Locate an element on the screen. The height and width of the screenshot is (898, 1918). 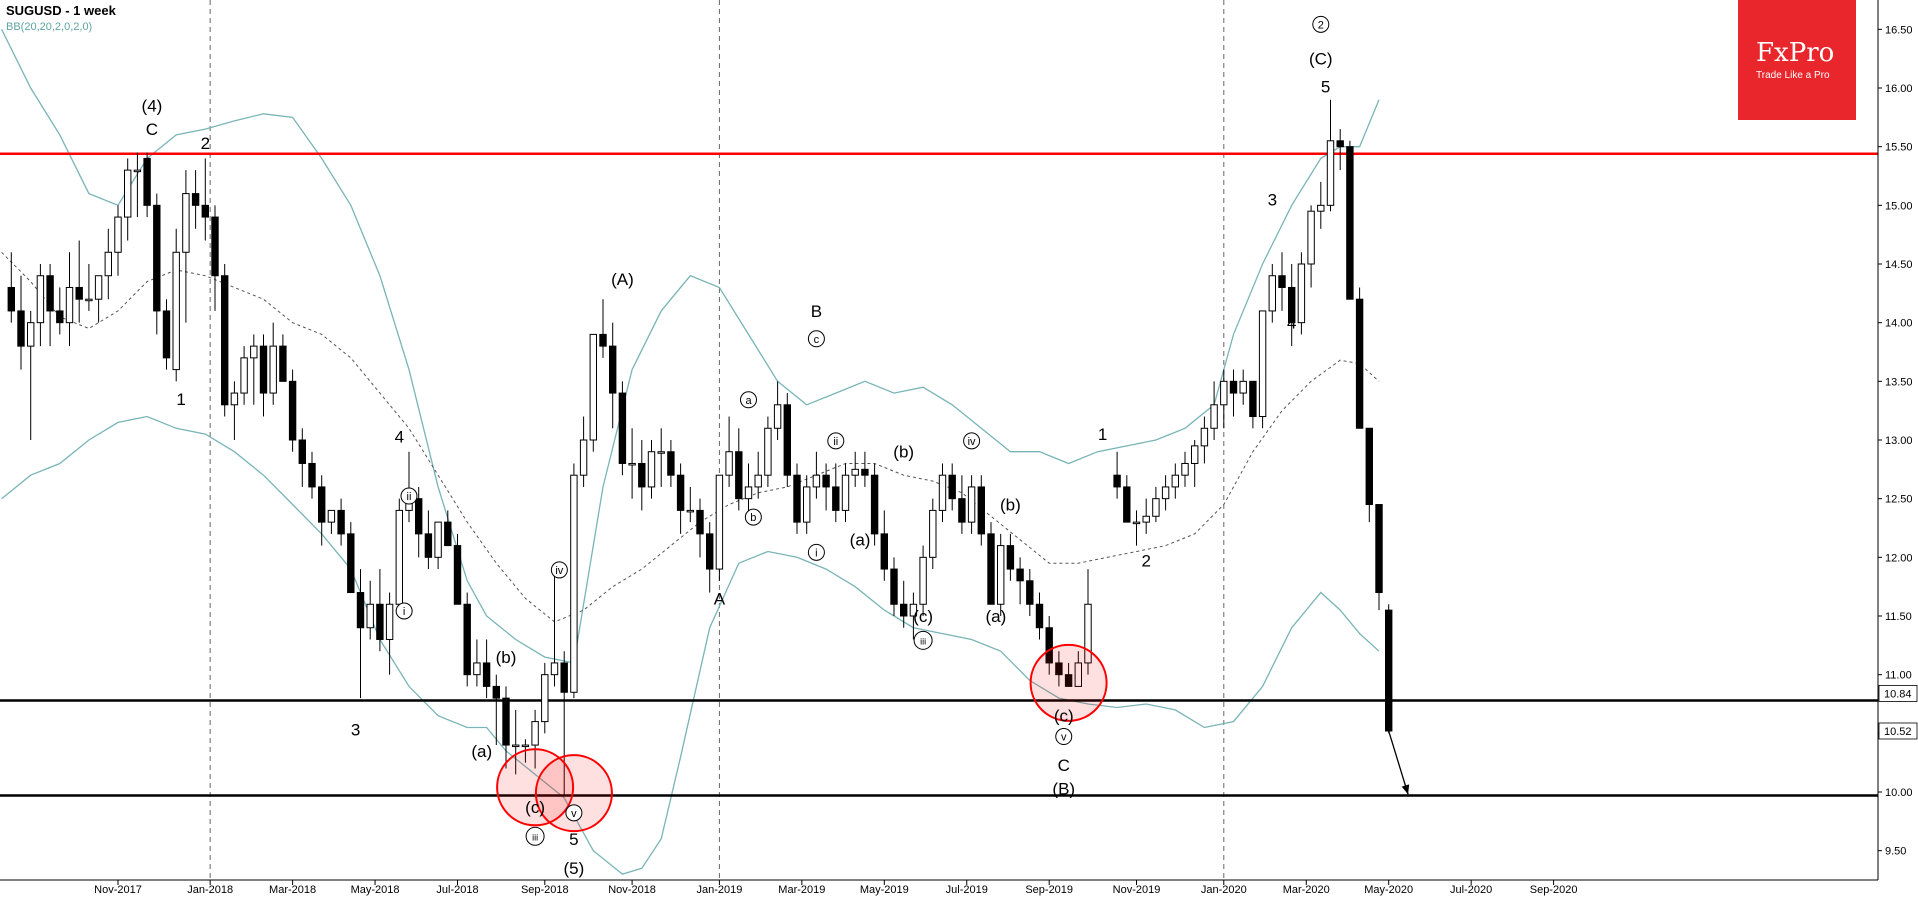
time-tick-label: Nov-2019 is located at coordinates (1137, 890).